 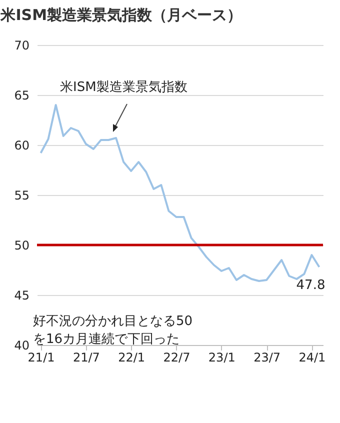 What do you see at coordinates (124, 87) in the screenshot?
I see `series-label: 米ISM製造業景気指数` at bounding box center [124, 87].